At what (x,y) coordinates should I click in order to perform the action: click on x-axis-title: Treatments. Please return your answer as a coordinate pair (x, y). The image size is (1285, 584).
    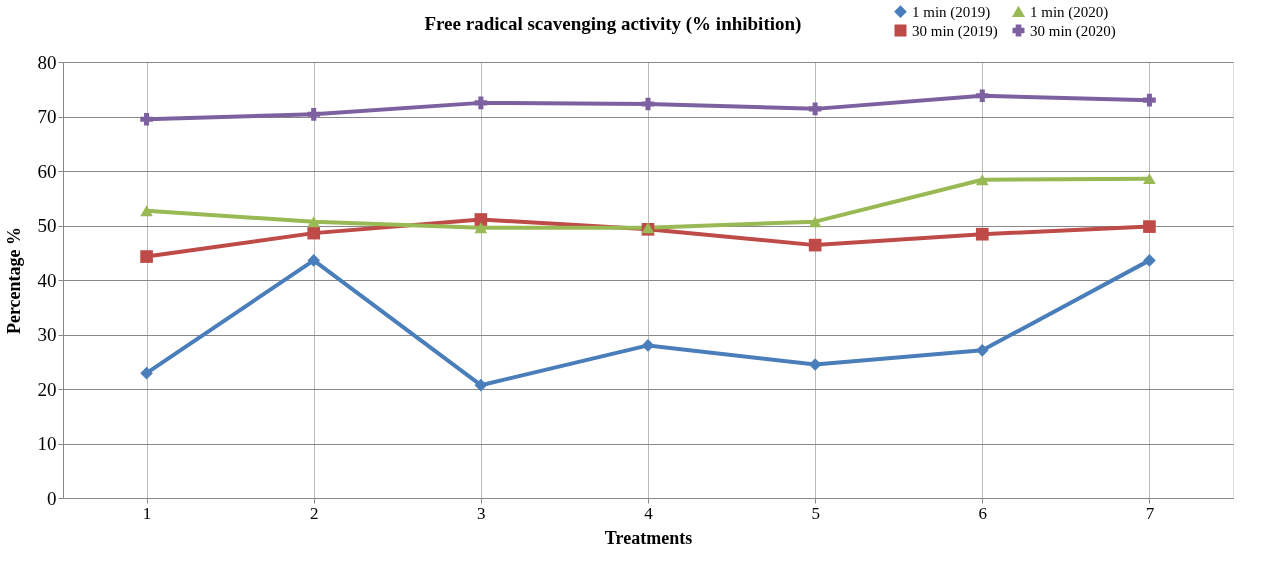
    Looking at the image, I should click on (648, 537).